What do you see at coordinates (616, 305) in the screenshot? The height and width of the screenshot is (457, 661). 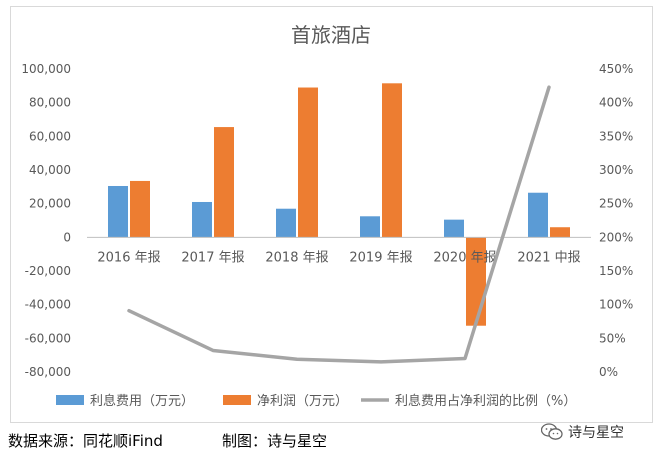 I see `right-tick-label-7: 100%` at bounding box center [616, 305].